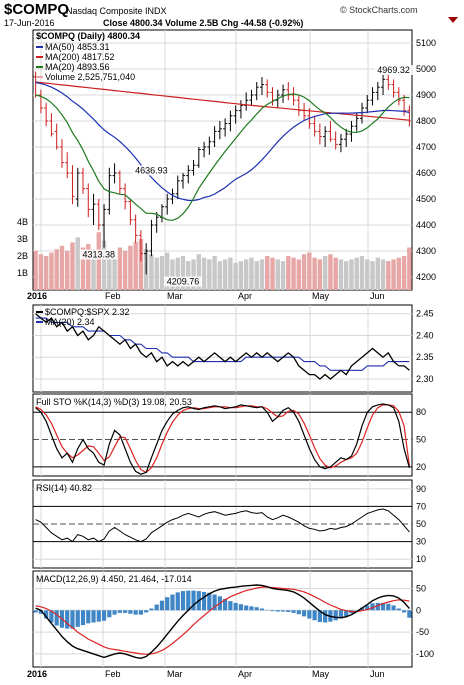 This screenshot has height=685, width=464. I want to click on price-ytick-2: 4900, so click(426, 95).